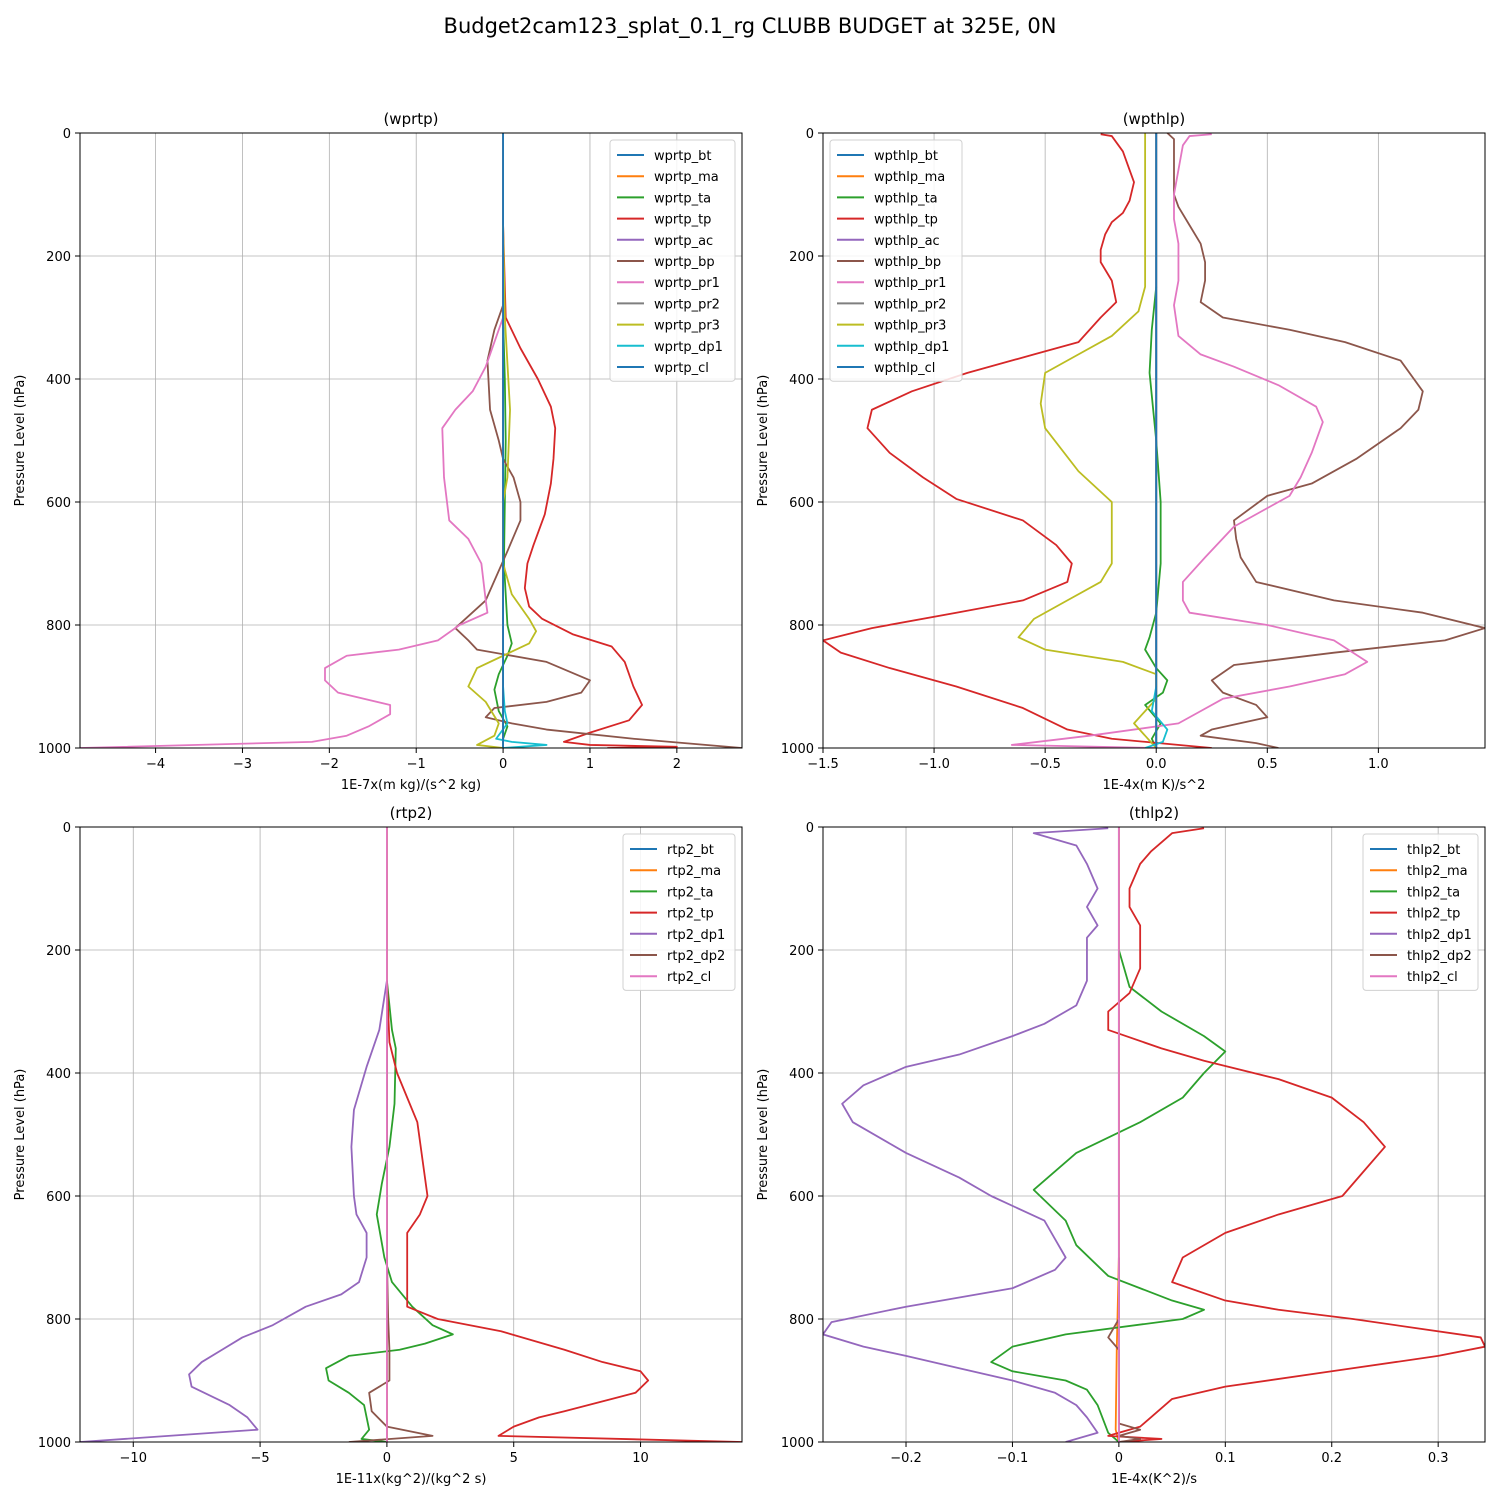 The height and width of the screenshot is (1500, 1500). Describe the element at coordinates (696, 935) in the screenshot. I see `legend-entry: rtp2_dp1` at that location.